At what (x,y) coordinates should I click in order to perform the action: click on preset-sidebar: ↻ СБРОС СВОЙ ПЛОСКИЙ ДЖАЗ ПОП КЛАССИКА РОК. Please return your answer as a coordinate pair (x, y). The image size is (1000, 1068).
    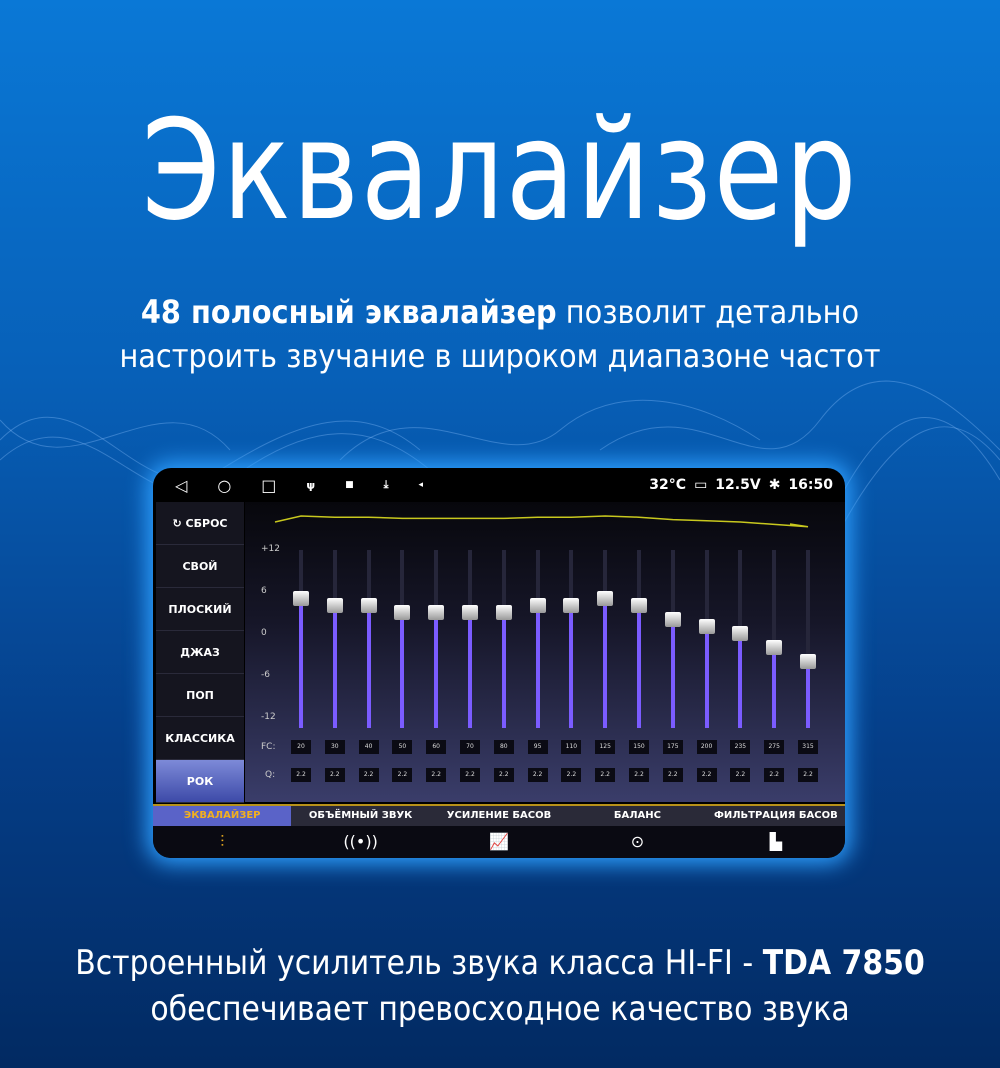
    Looking at the image, I should click on (200, 652).